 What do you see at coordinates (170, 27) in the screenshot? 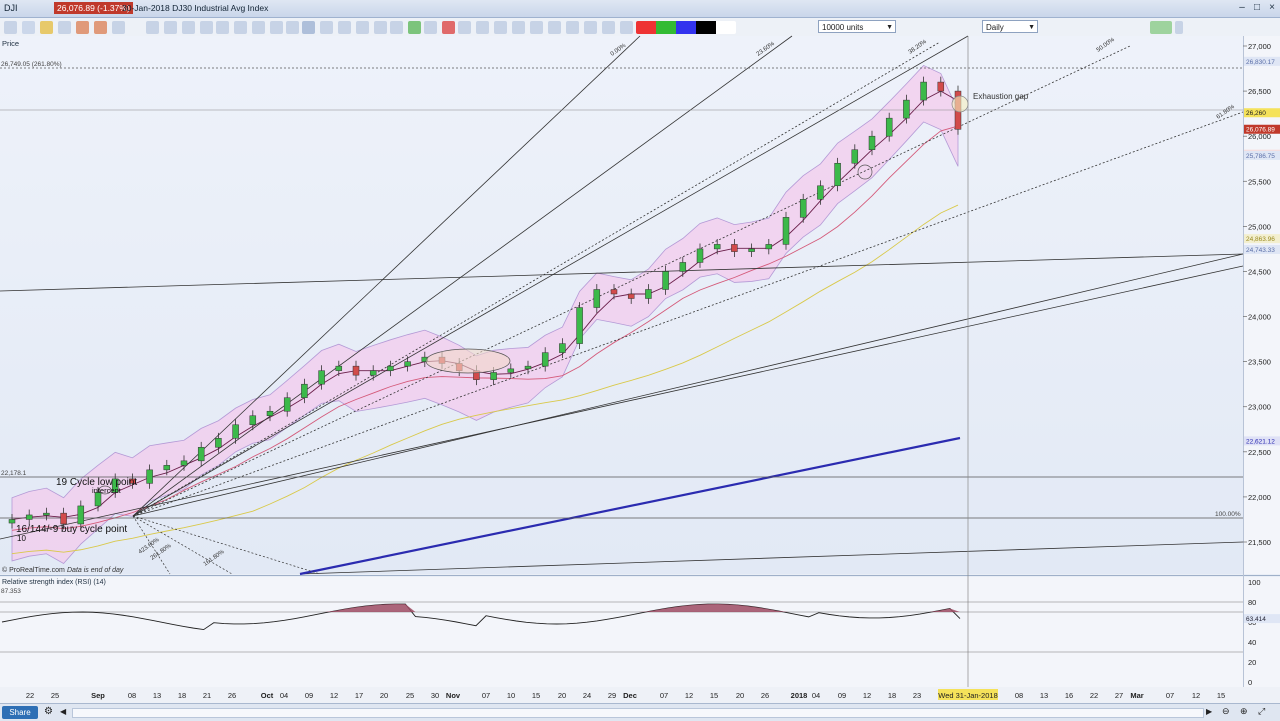
I see `trend-icon` at bounding box center [170, 27].